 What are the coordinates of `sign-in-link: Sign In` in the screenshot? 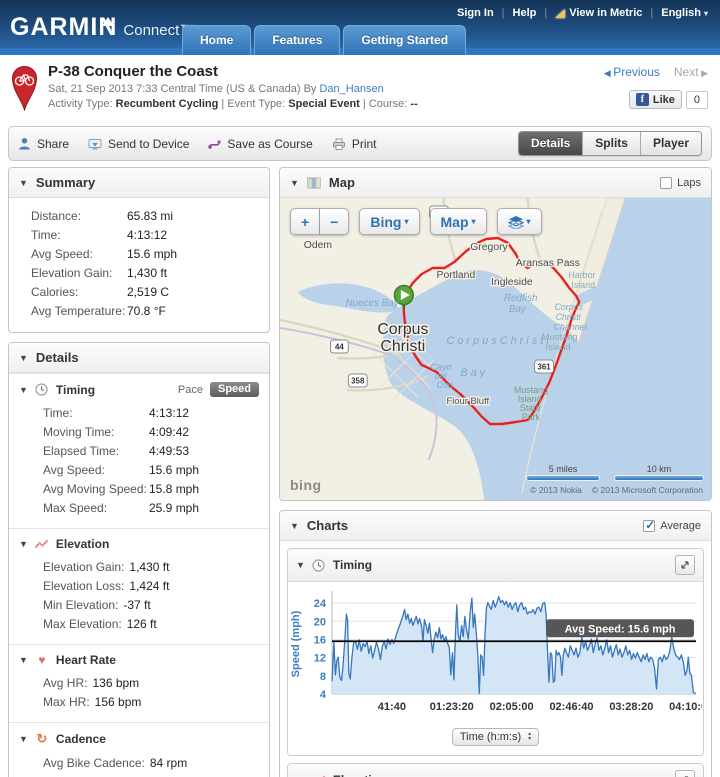 It's located at (475, 13).